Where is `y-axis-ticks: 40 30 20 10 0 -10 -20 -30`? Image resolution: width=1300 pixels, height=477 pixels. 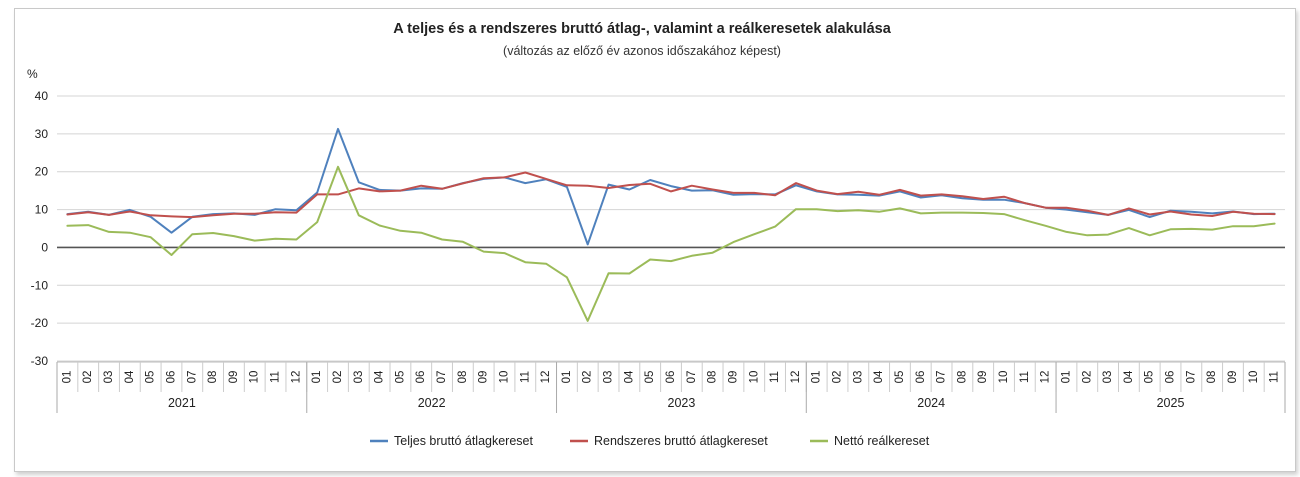 y-axis-ticks: 40 30 20 10 0 -10 -20 -30 is located at coordinates (40, 228).